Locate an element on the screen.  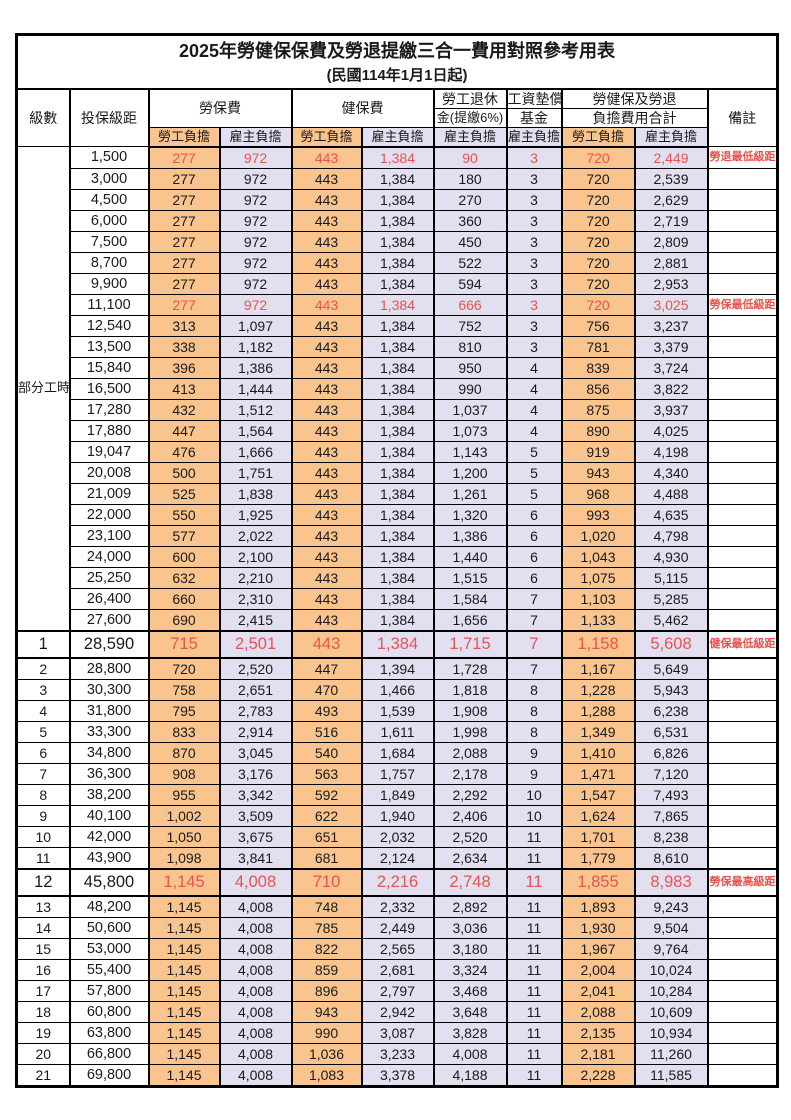
cell-level: 4 is located at coordinates (43, 710).